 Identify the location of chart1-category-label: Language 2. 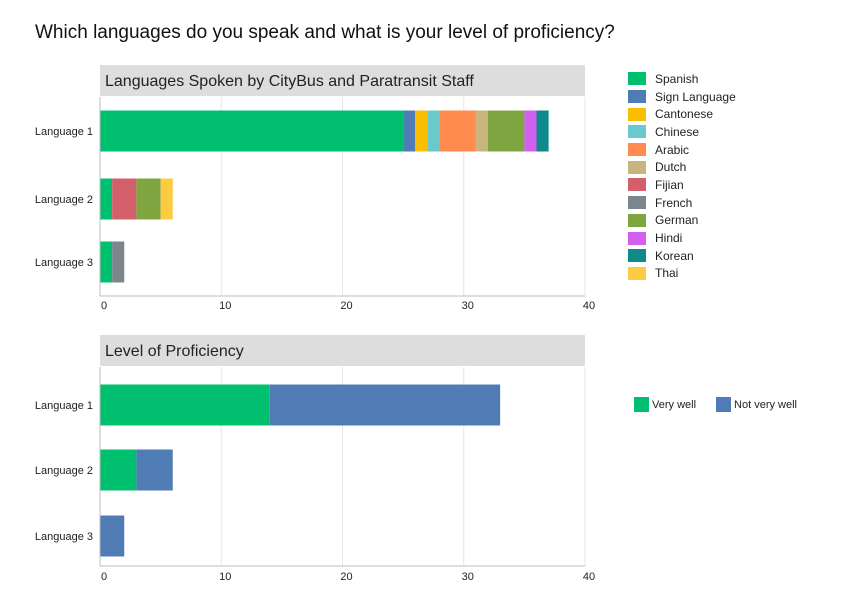
(64, 200).